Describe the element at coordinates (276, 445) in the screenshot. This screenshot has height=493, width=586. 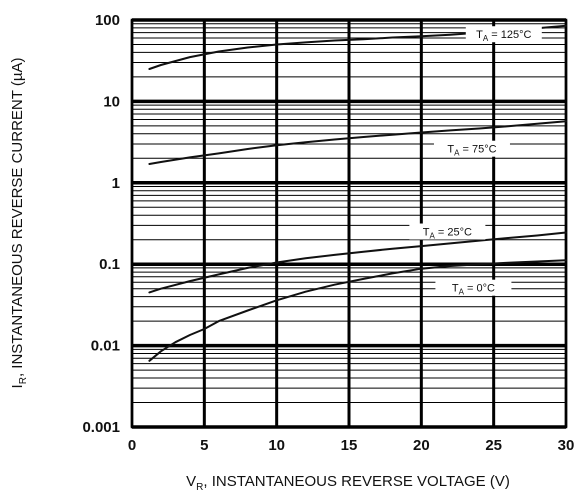
I see `x-tick-label: 10` at that location.